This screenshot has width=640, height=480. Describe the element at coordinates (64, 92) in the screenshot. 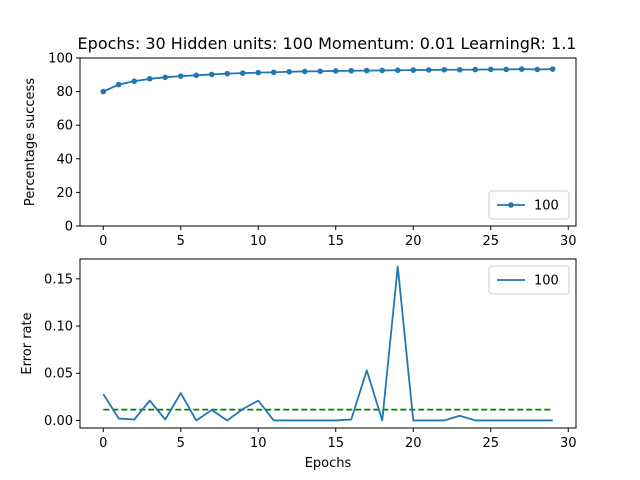

I see `y-tick-label: 80` at that location.